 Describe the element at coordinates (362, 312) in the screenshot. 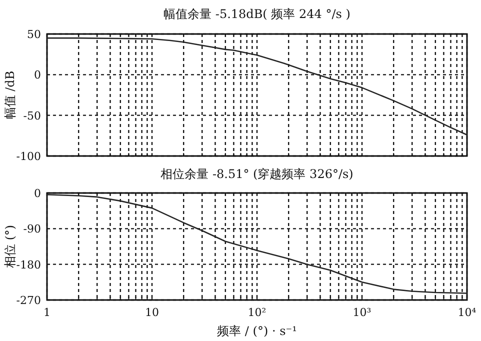

I see `x-tick-label: 10³` at that location.